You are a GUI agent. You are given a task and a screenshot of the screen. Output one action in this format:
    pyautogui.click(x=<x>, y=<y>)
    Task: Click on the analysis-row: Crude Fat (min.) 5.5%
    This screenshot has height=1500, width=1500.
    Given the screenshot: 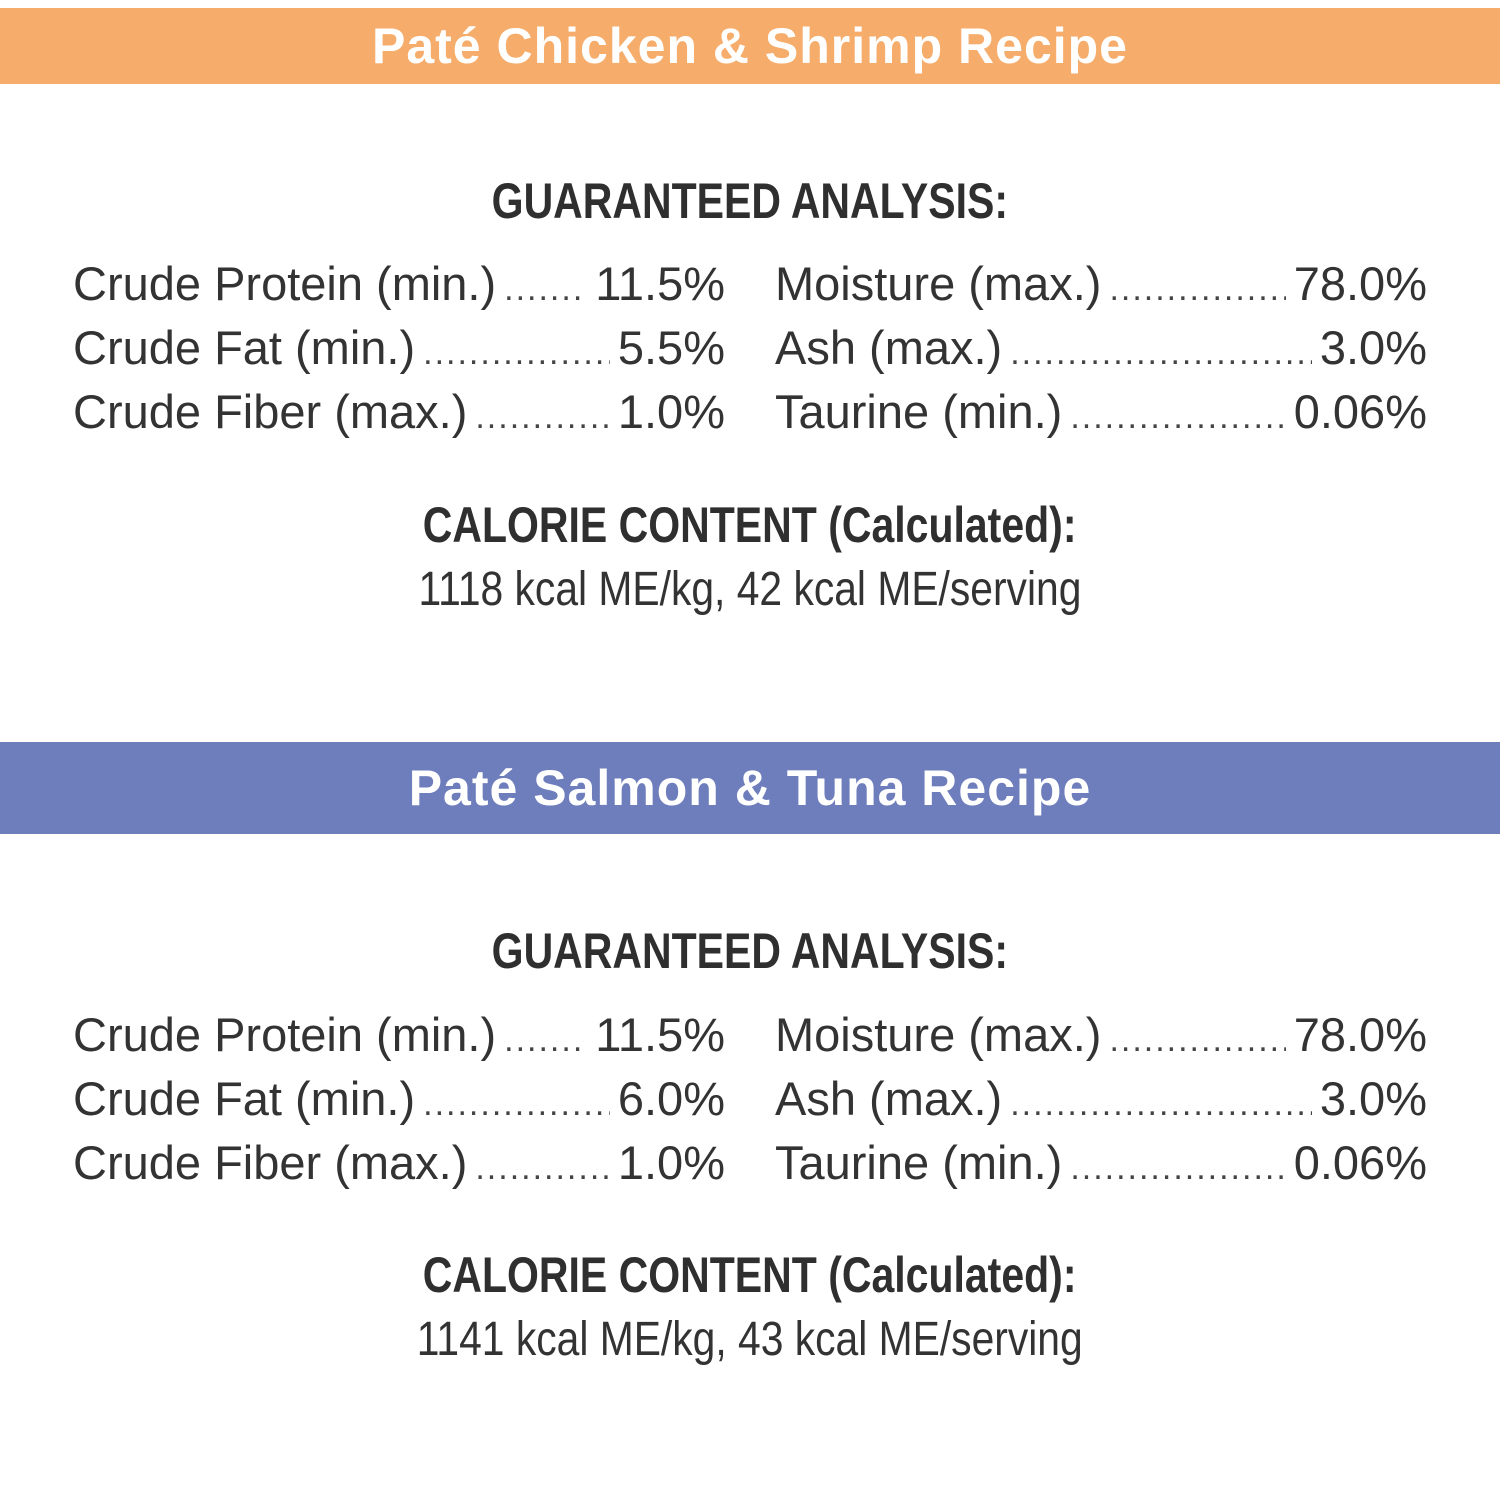 What is the action you would take?
    pyautogui.click(x=399, y=352)
    